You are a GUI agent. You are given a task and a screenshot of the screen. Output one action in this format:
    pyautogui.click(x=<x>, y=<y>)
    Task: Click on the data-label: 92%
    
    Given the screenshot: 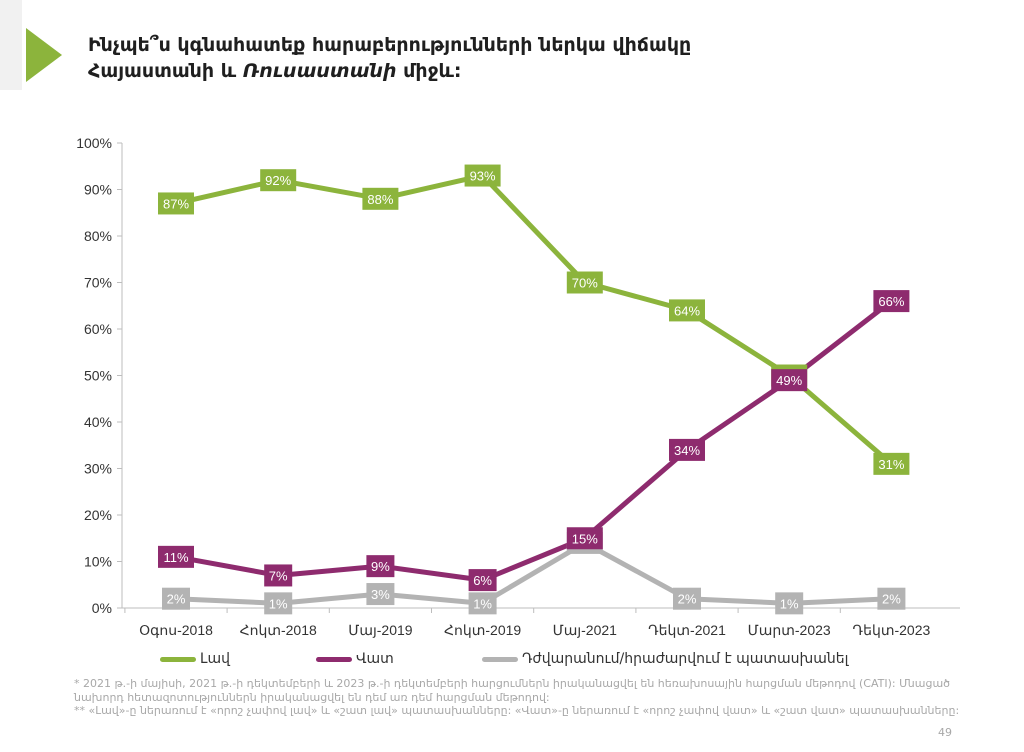 What is the action you would take?
    pyautogui.click(x=278, y=180)
    